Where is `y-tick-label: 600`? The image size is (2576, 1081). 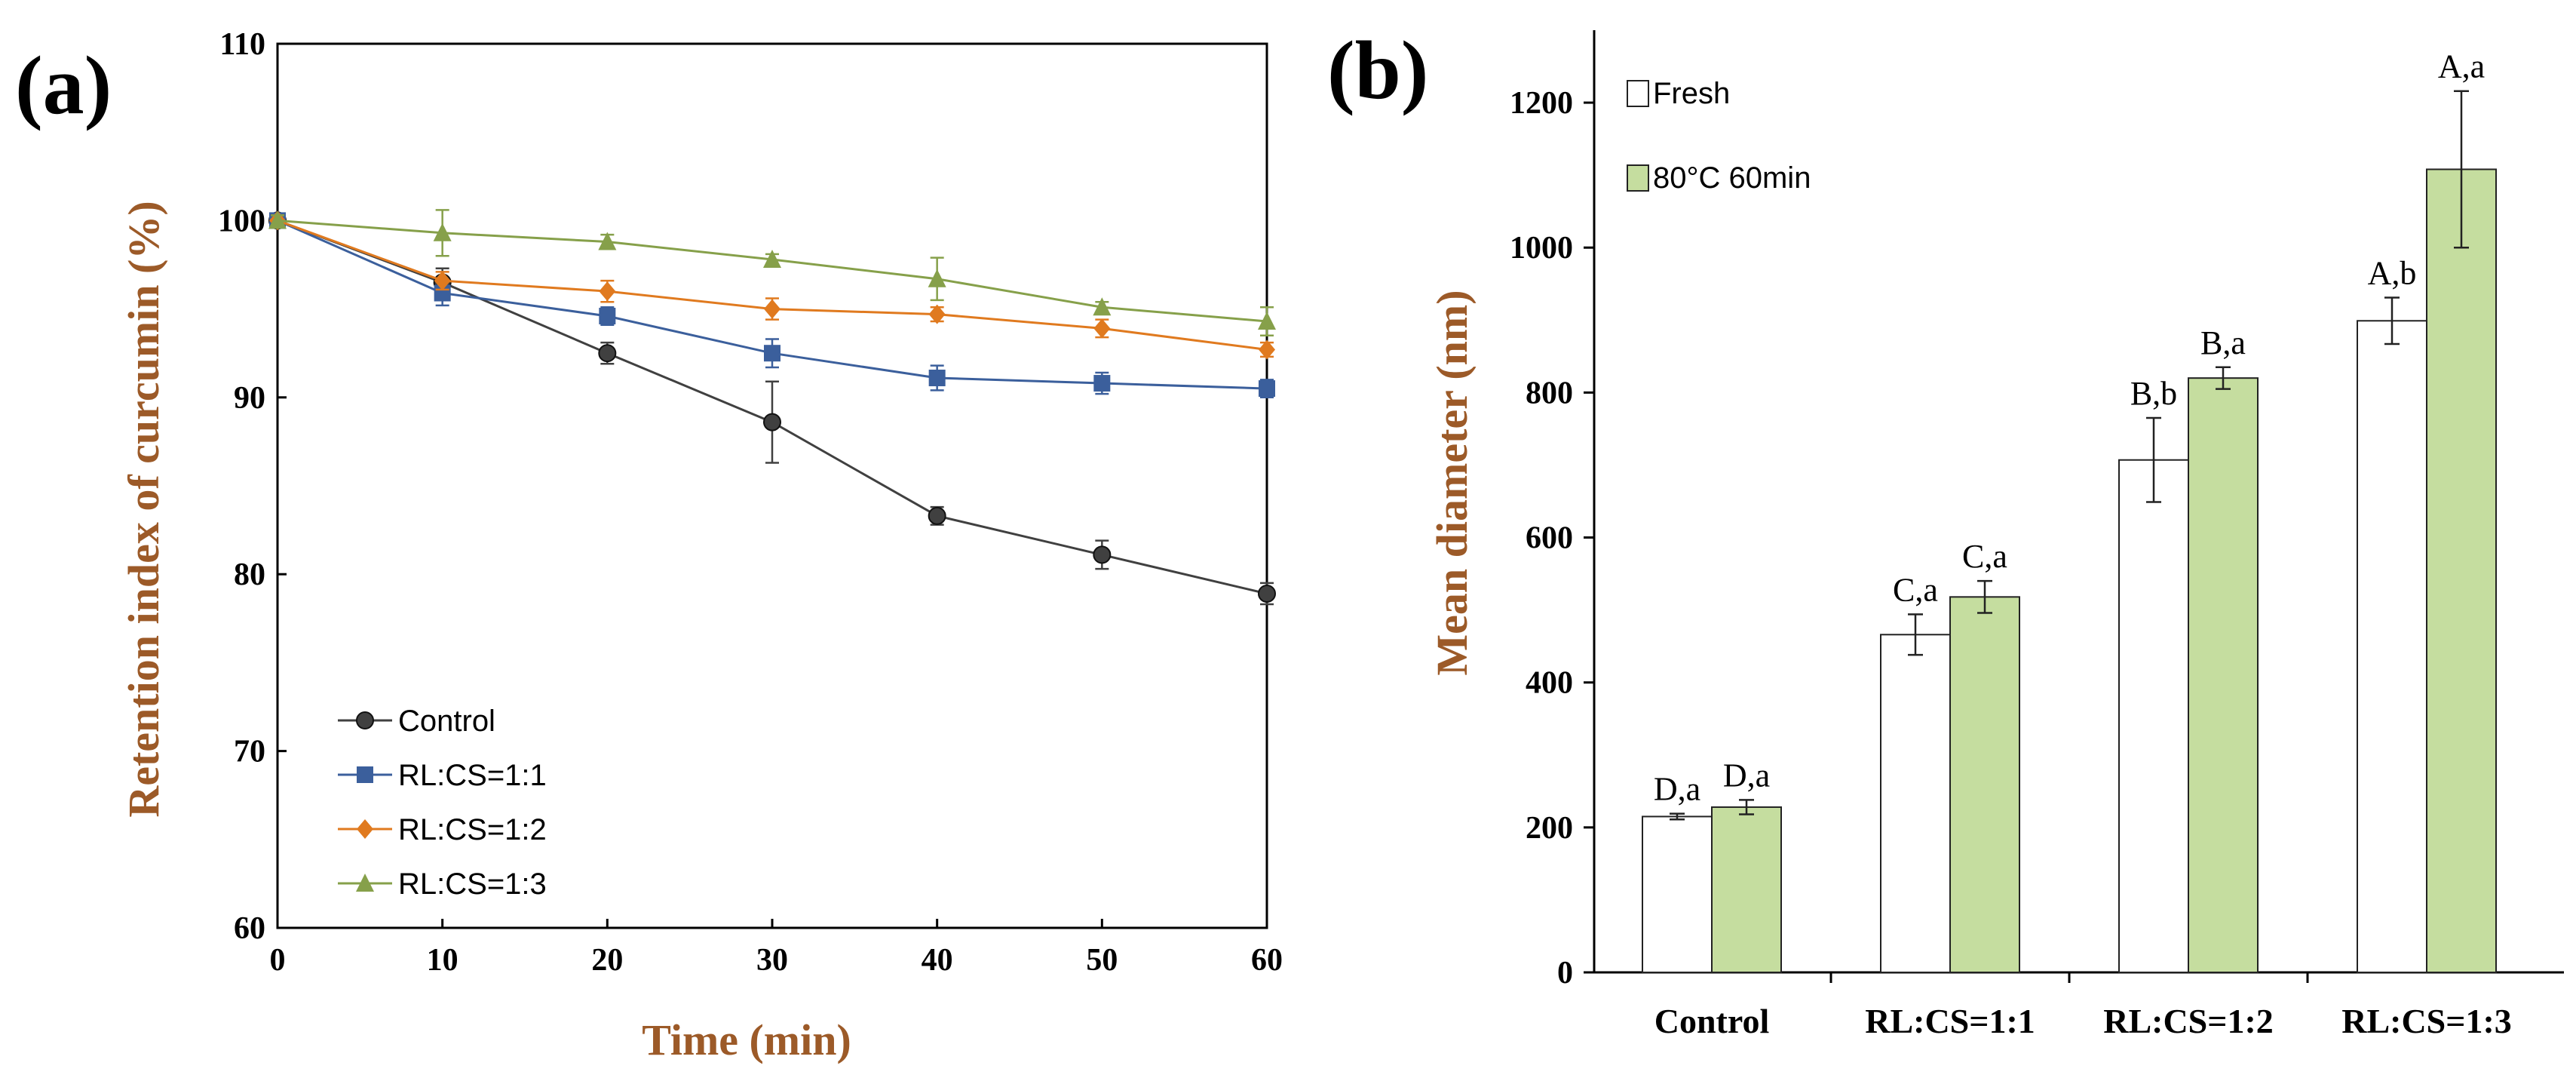
y-tick-label: 600 is located at coordinates (1549, 538).